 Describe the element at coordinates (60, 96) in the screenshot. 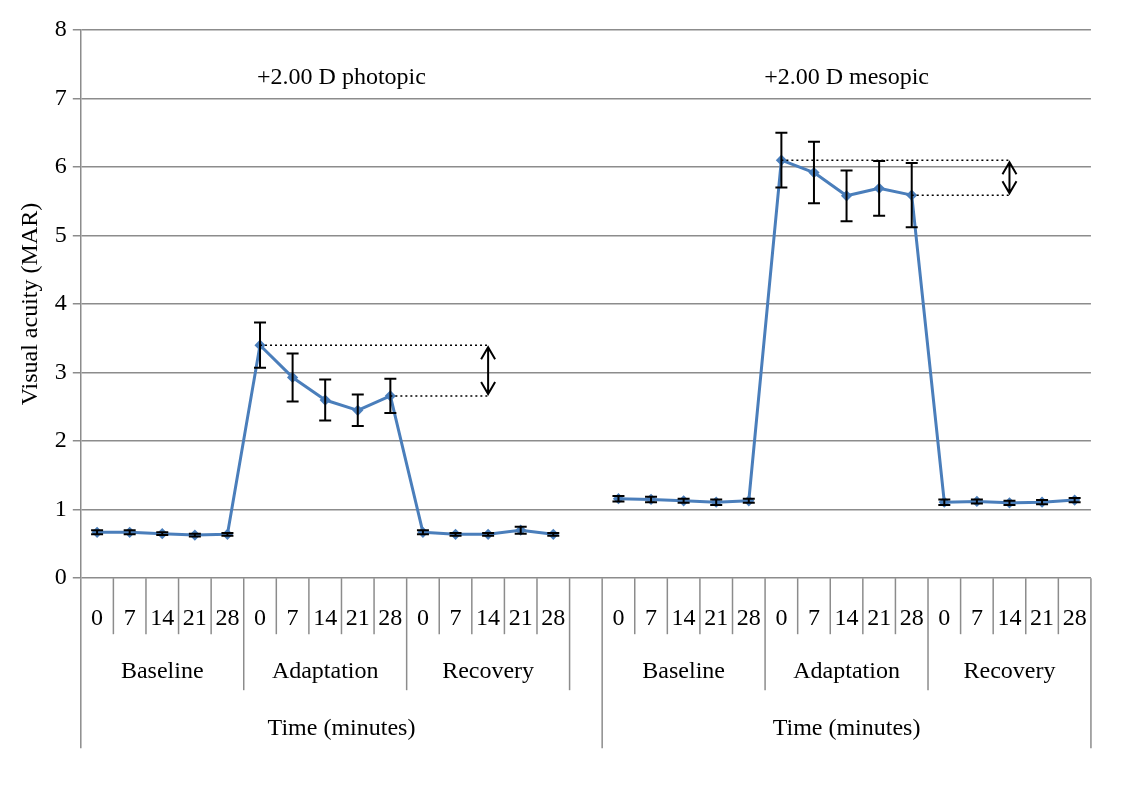

I see `y-tick-label: 7` at that location.